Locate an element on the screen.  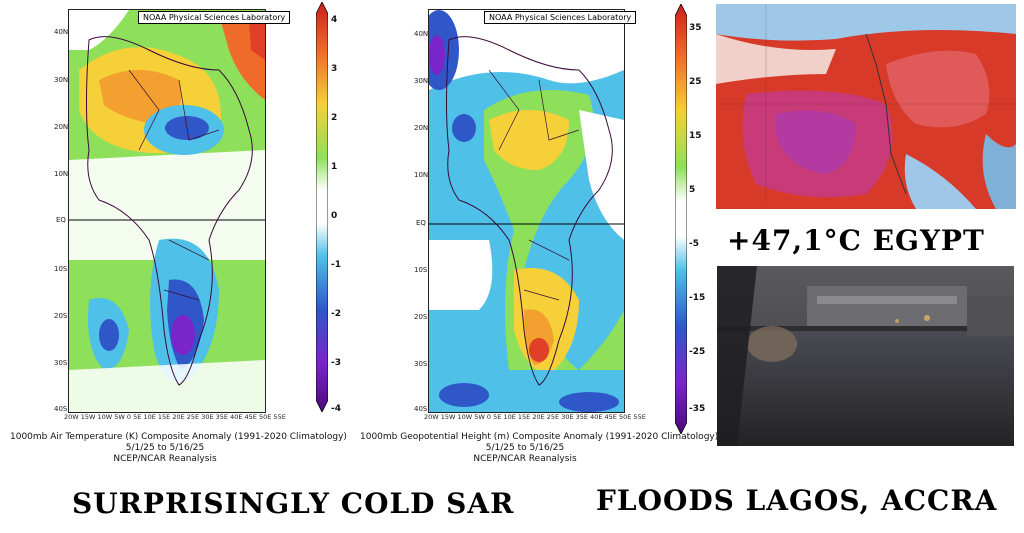
r-lat-label-30n: 30N is located at coordinates (421, 81).